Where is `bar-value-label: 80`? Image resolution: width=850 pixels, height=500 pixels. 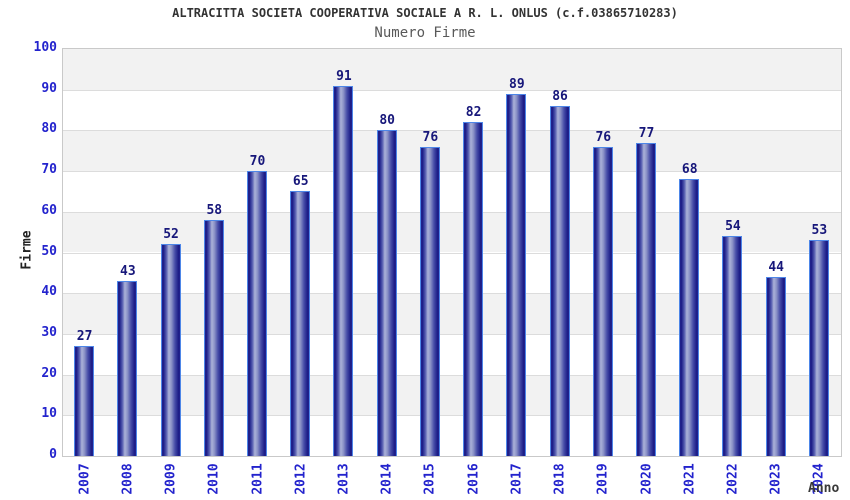
bar-value-label: 80 is located at coordinates (387, 121).